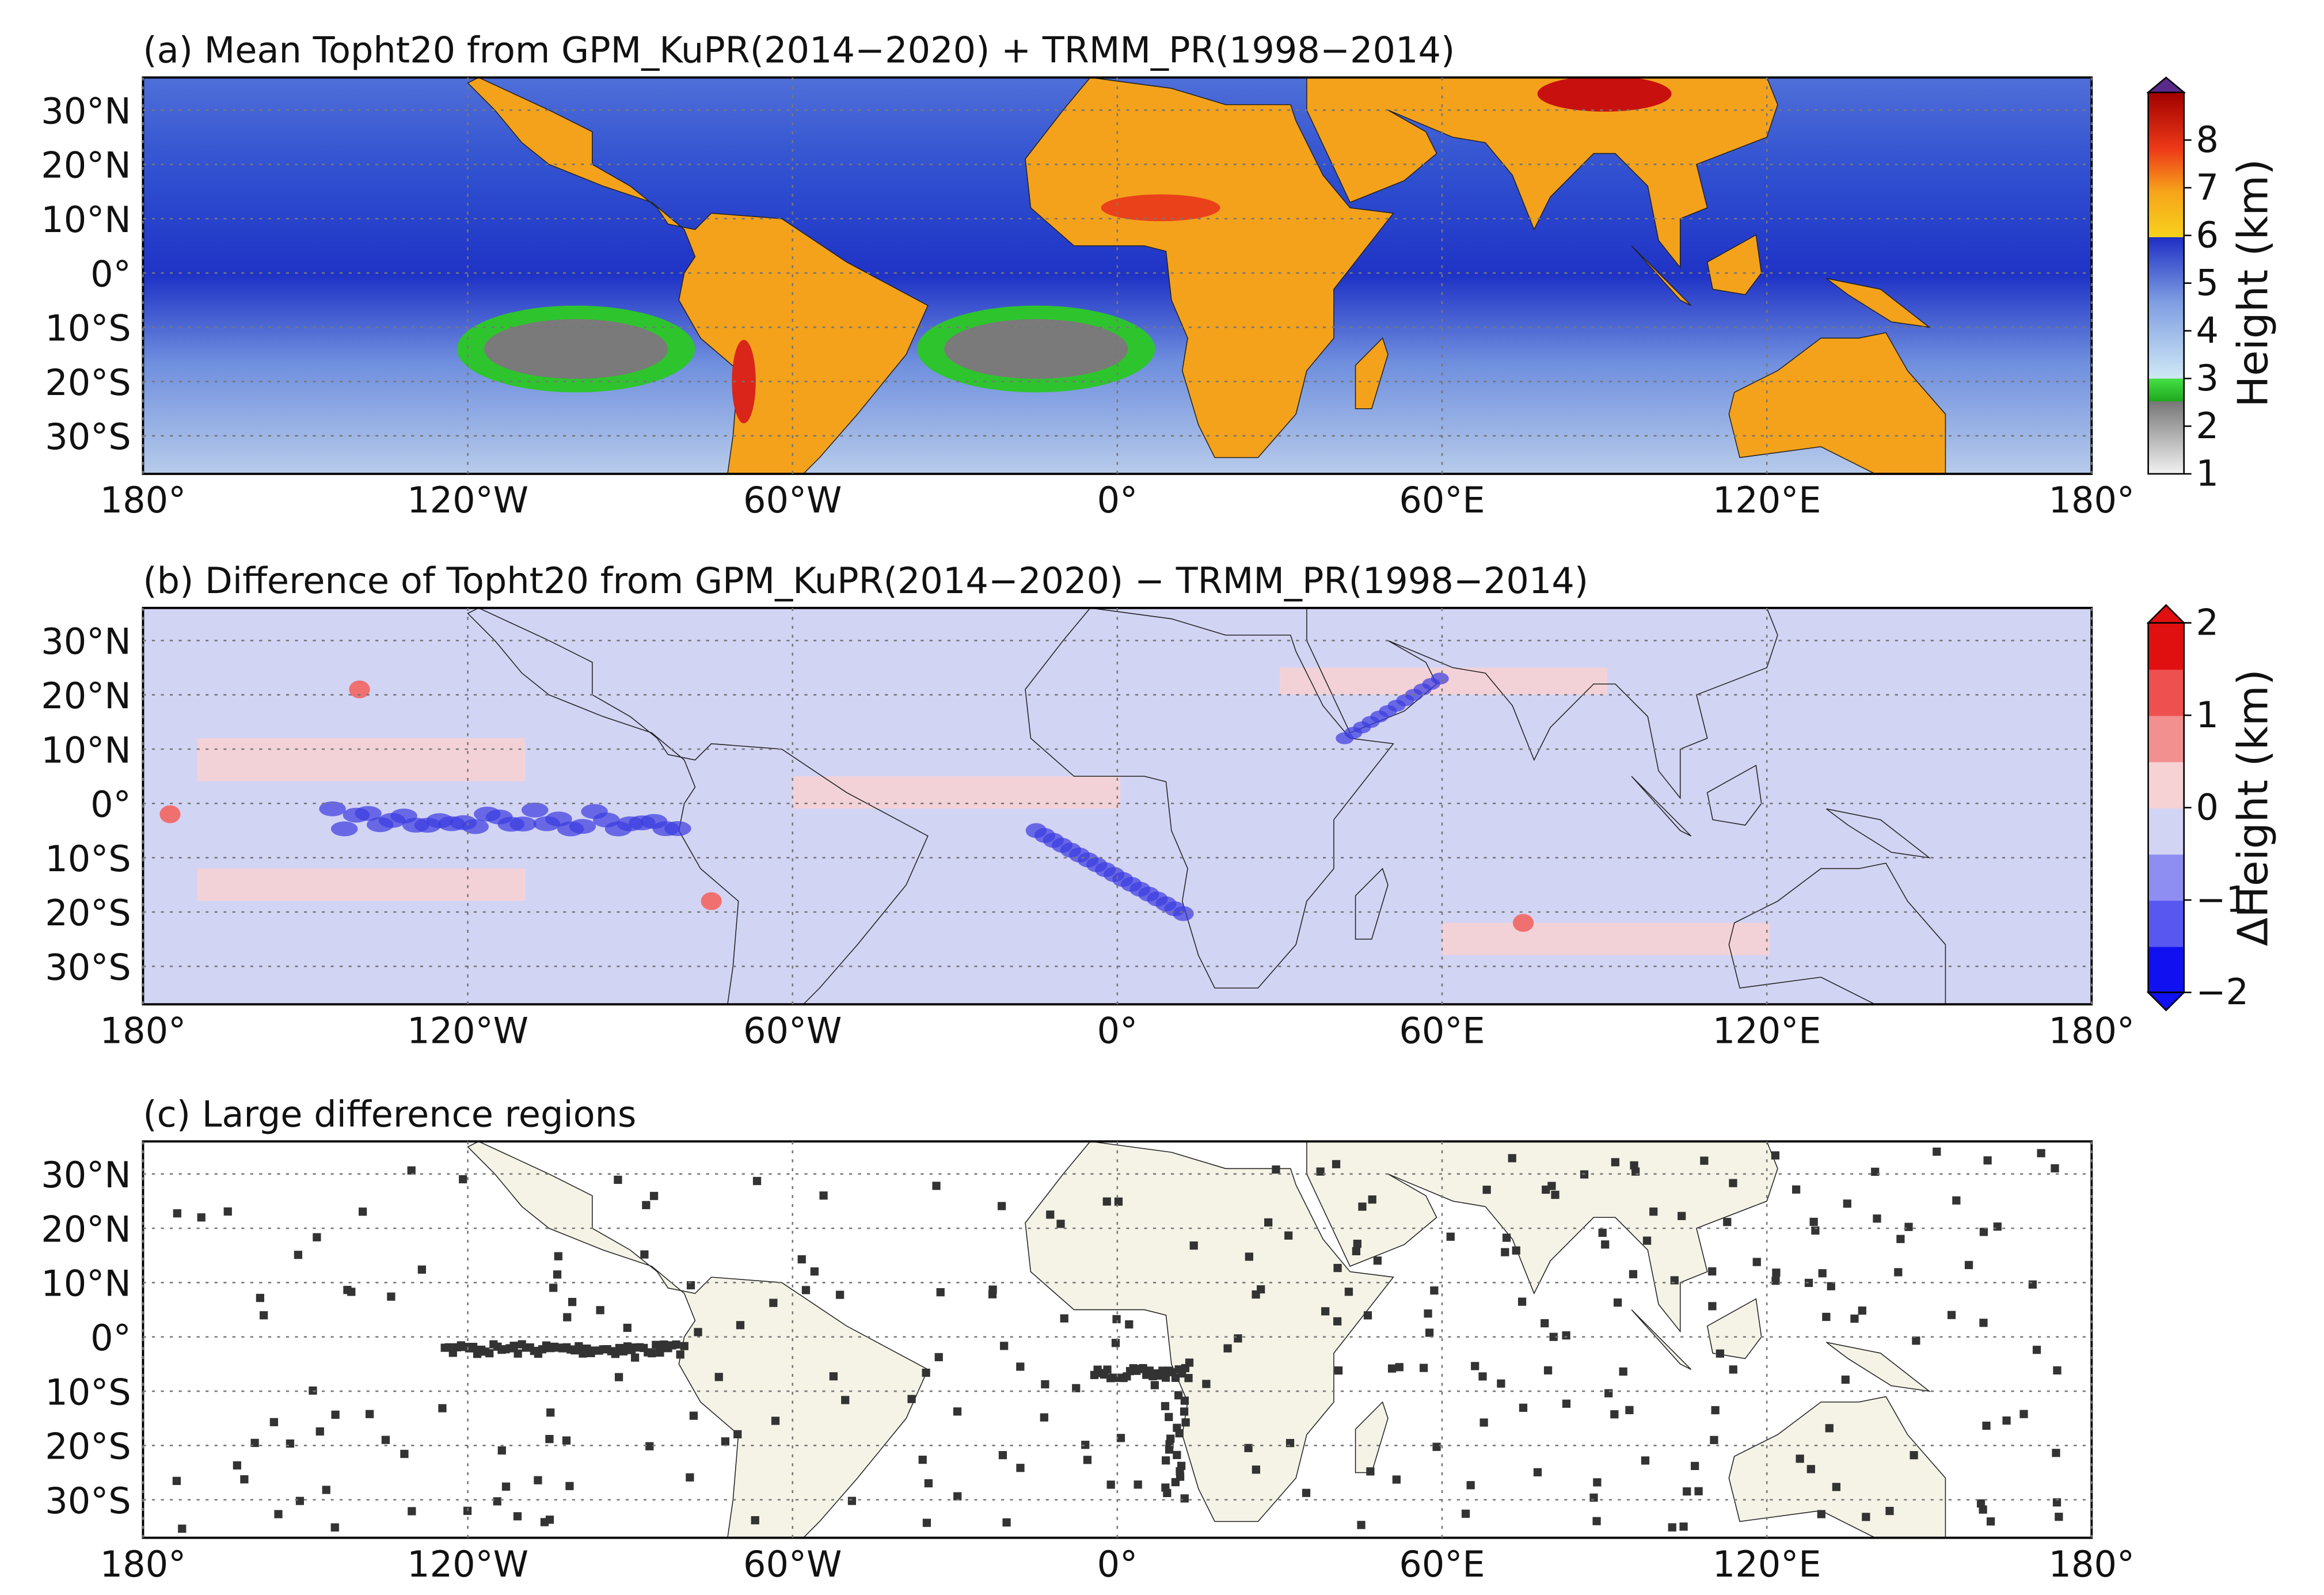  I want to click on x-tick-label: 180°, so click(143, 1030).